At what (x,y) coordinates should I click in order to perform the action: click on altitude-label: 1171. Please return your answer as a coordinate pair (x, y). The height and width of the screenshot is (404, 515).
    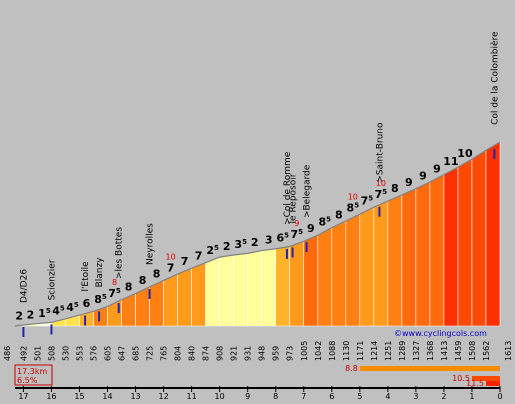
    Looking at the image, I should click on (360, 351).